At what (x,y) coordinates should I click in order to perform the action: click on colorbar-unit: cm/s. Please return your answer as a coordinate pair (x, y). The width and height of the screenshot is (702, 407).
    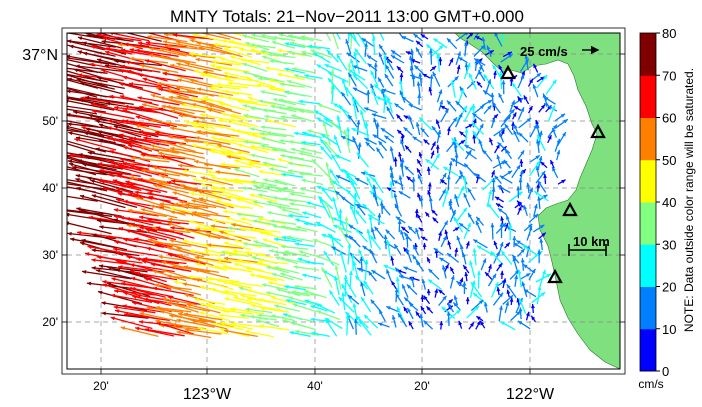
    Looking at the image, I should click on (650, 384).